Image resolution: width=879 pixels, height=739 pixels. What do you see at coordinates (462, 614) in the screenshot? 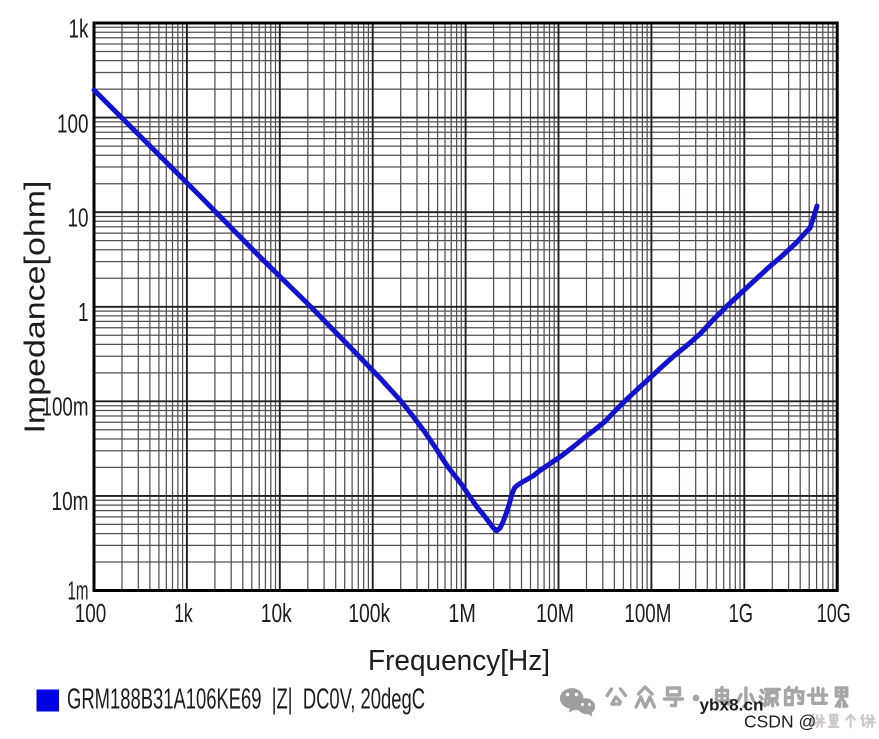
I see `svg-text: 1M` at bounding box center [462, 614].